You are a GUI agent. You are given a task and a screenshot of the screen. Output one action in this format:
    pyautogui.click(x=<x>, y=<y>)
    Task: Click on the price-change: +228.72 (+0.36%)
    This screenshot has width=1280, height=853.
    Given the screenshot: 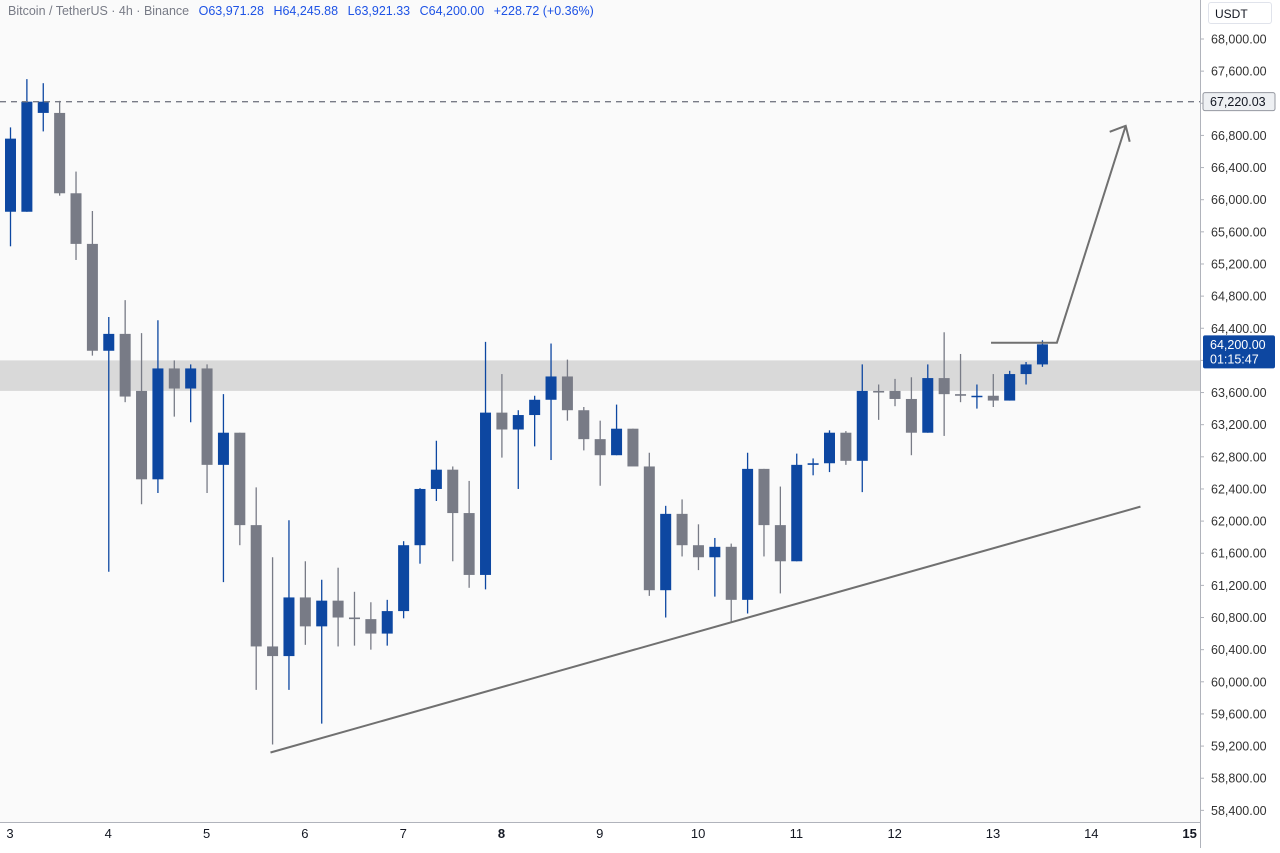 What is the action you would take?
    pyautogui.click(x=543, y=11)
    